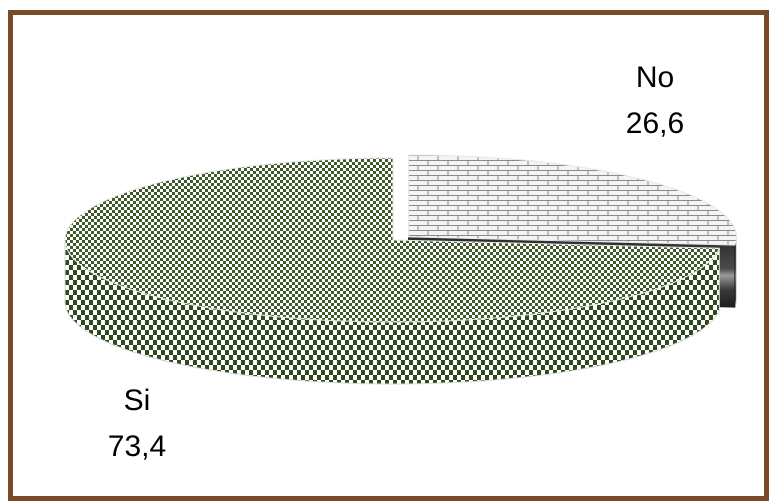 Image resolution: width=771 pixels, height=503 pixels. Describe the element at coordinates (137, 400) in the screenshot. I see `slice-label-si: Si` at that location.